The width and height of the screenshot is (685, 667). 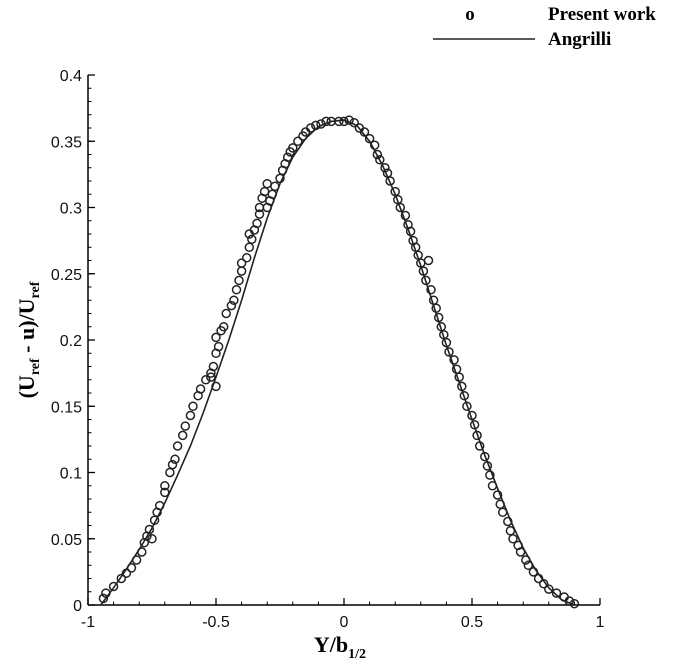 I want to click on y-axis-title: (Uref - u)/Uref, so click(x=28, y=339).